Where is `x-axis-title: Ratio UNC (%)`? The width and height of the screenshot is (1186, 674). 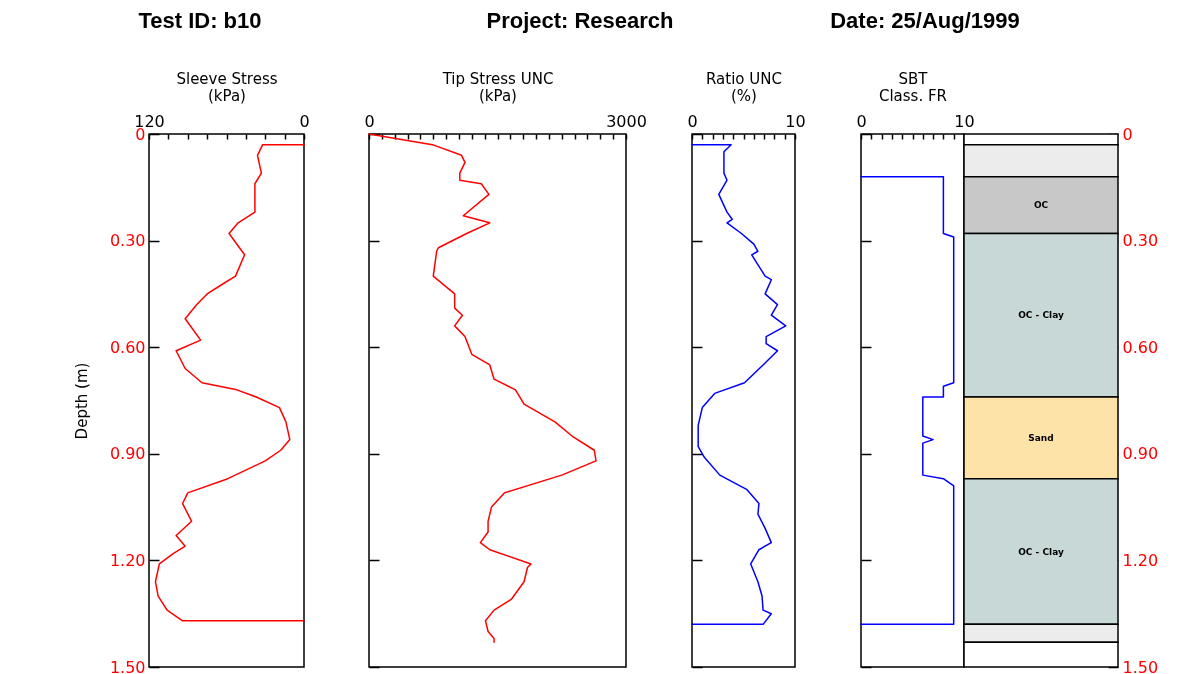 x-axis-title: Ratio UNC (%) is located at coordinates (744, 87).